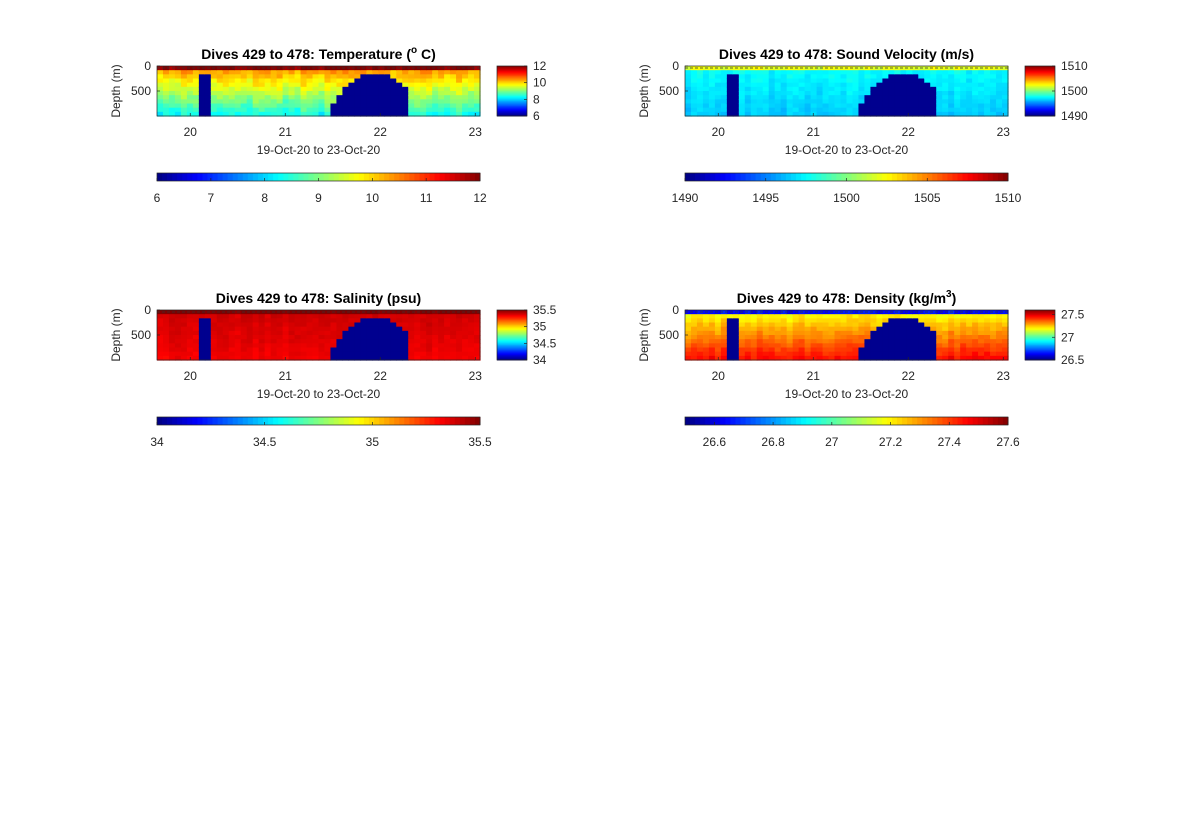  What do you see at coordinates (841, 298) in the screenshot?
I see `chart-title-text: Dives 429 to 478: Density (kg/m` at bounding box center [841, 298].